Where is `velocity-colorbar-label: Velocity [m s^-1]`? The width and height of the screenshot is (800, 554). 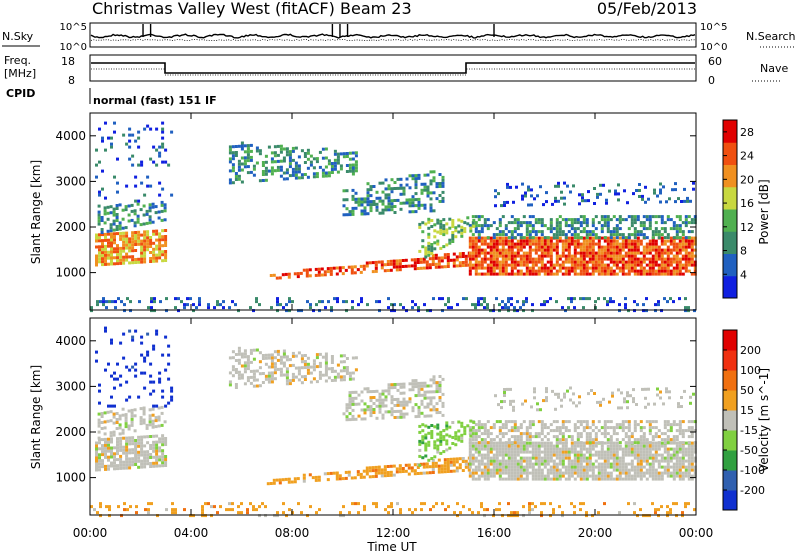 velocity-colorbar-label: Velocity [m s^-1] is located at coordinates (764, 420).